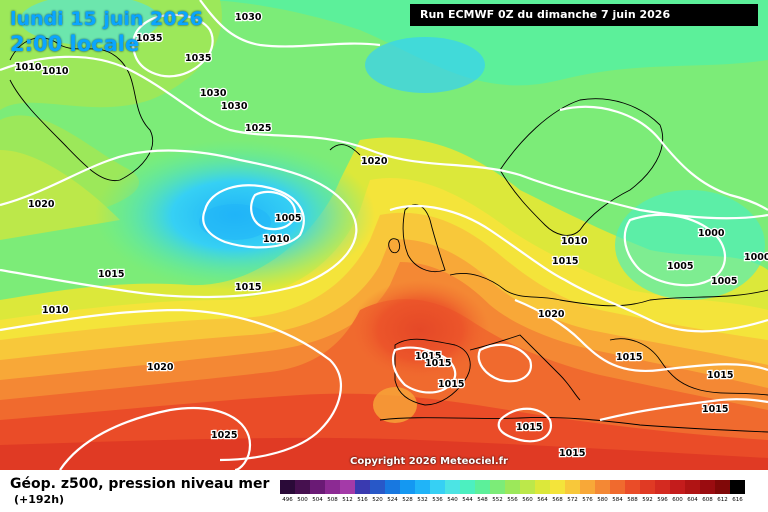 Image resolution: width=768 pixels, height=512 pixels. I want to click on color-scale-label: 596, so click(662, 500).